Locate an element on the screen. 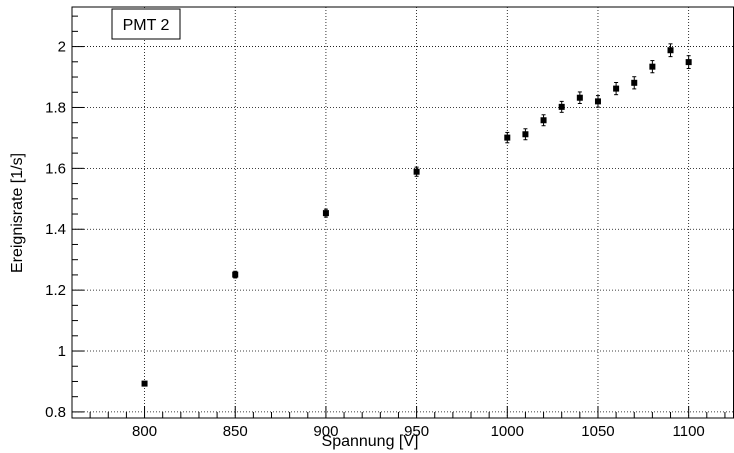  legend-label: PMT 2 is located at coordinates (146, 25).